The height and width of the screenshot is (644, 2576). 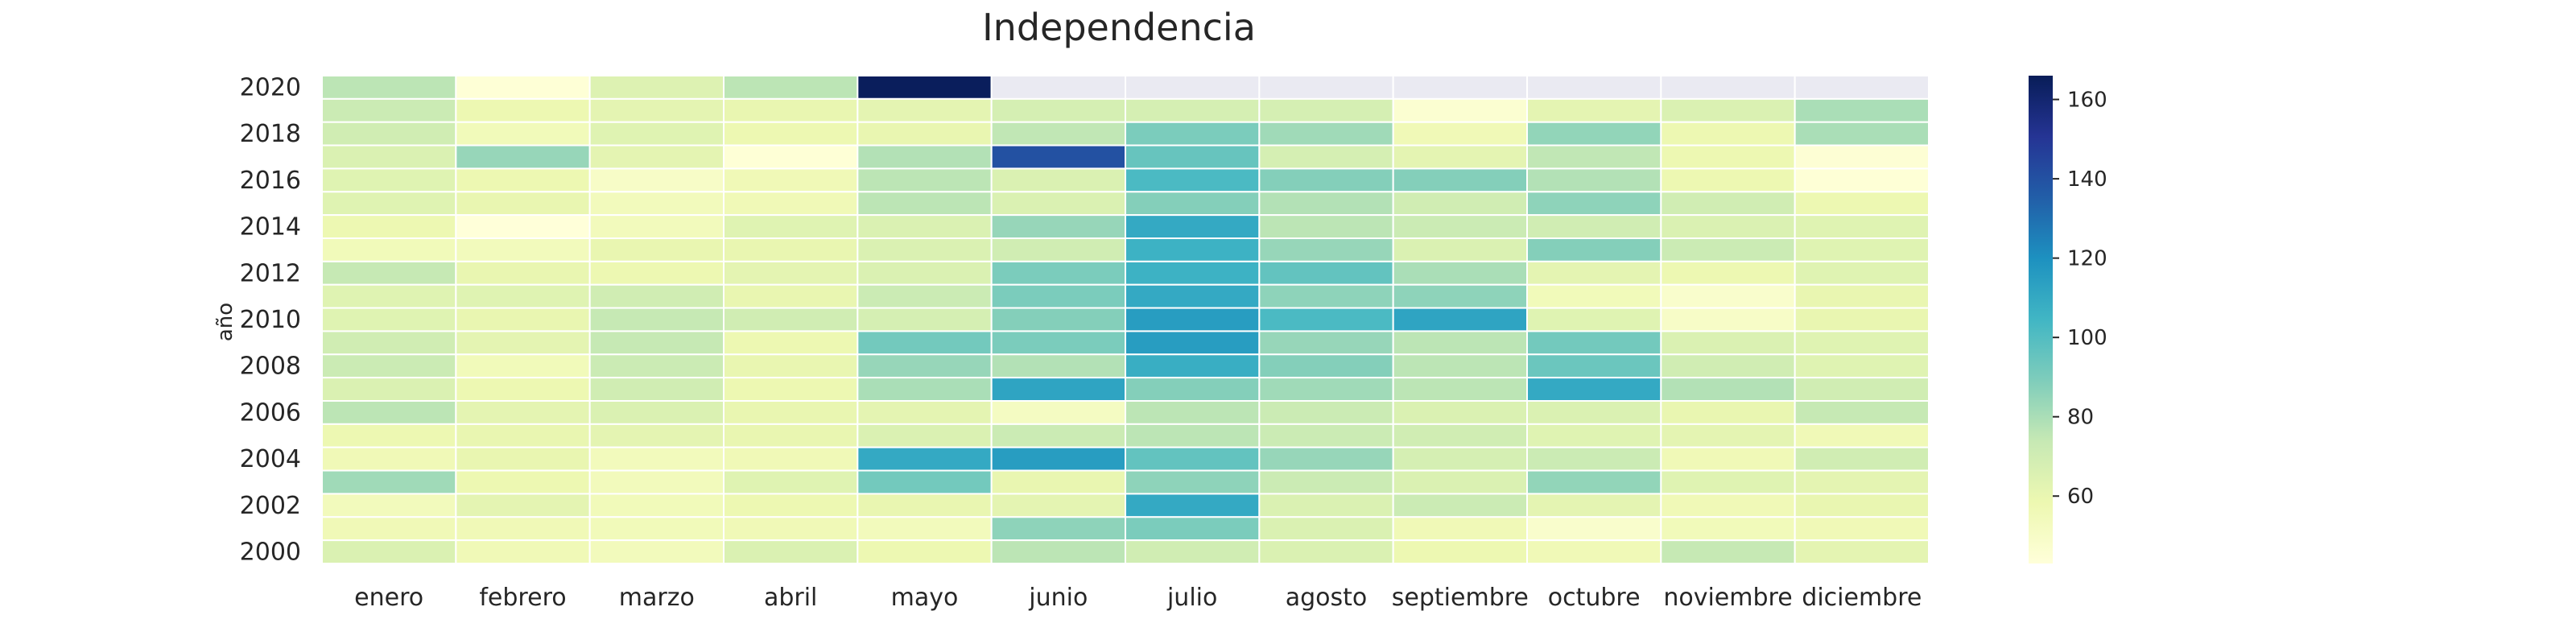 What do you see at coordinates (1727, 598) in the screenshot?
I see `x-tick-label: noviembre` at bounding box center [1727, 598].